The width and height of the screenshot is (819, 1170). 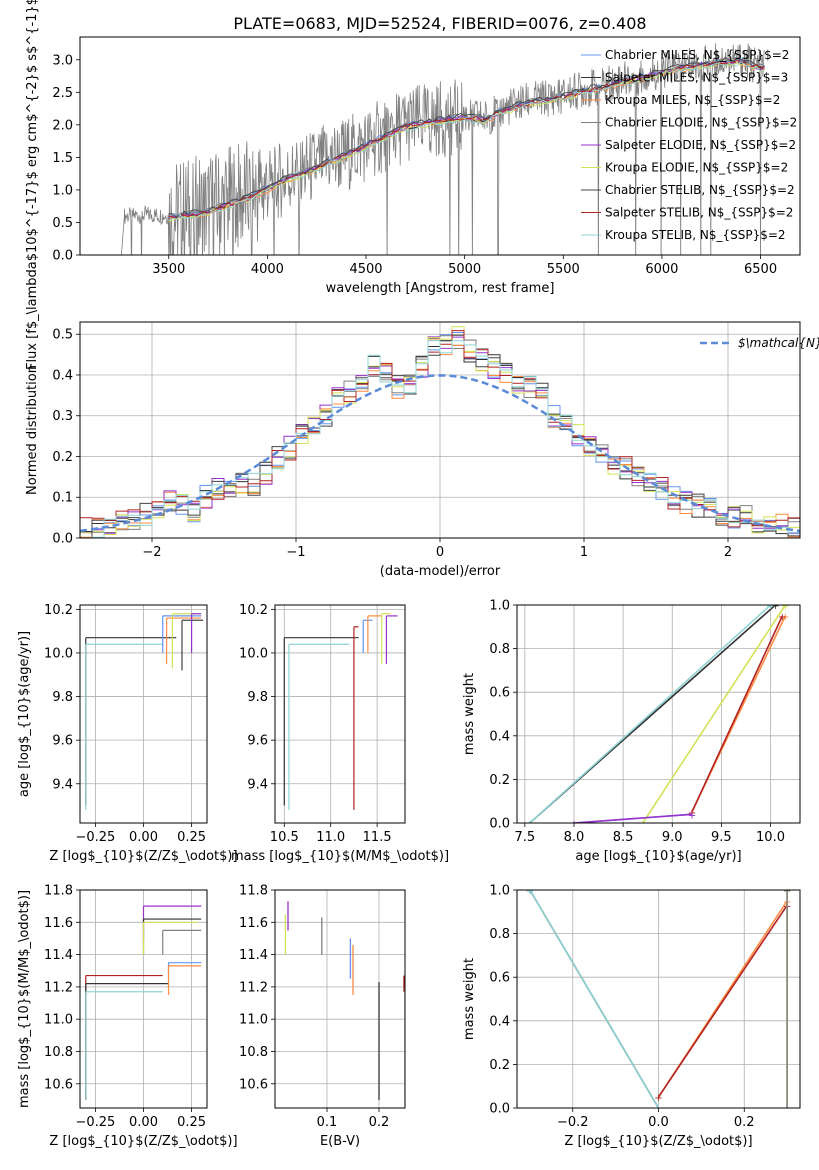 What do you see at coordinates (330, 837) in the screenshot?
I see `x-tick-label: 11.0` at bounding box center [330, 837].